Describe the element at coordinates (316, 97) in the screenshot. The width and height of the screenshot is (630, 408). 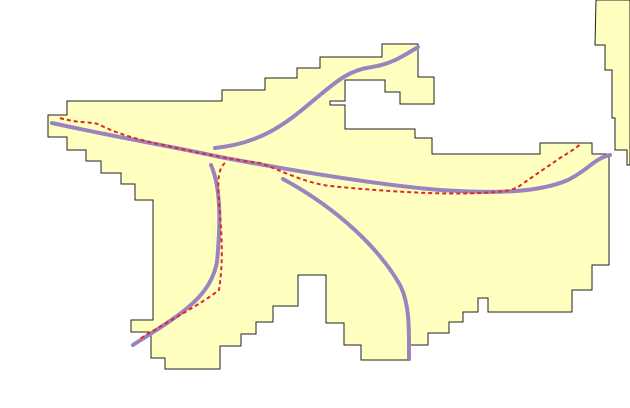
I see `northeast-branch-route` at that location.